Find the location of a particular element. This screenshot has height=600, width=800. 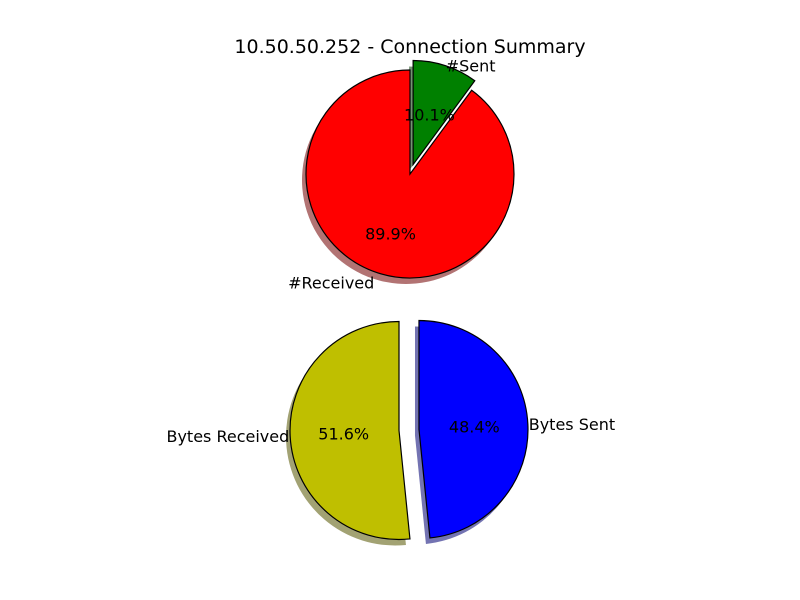

pie-chart-message-counts: #Received #Sent 89.9% 10.1% is located at coordinates (401, 174).